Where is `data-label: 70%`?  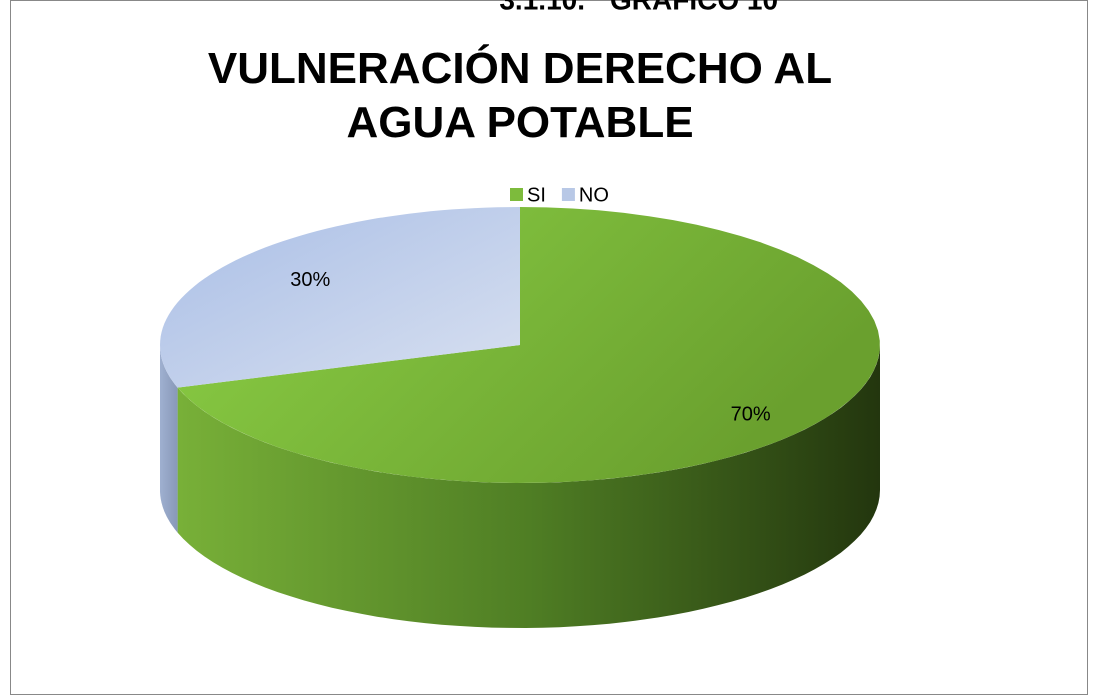 data-label: 70% is located at coordinates (751, 414).